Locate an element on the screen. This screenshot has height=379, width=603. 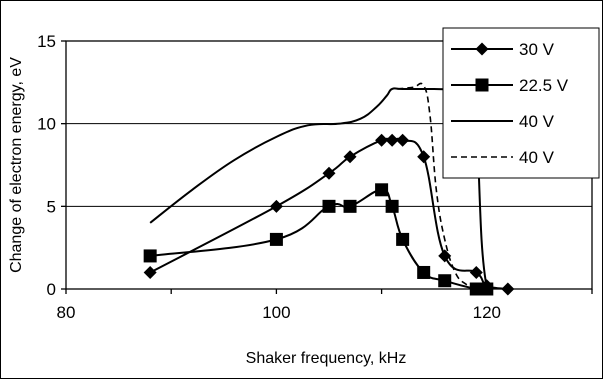
x-axis-title: Shaker frequency, kHz is located at coordinates (326, 358).